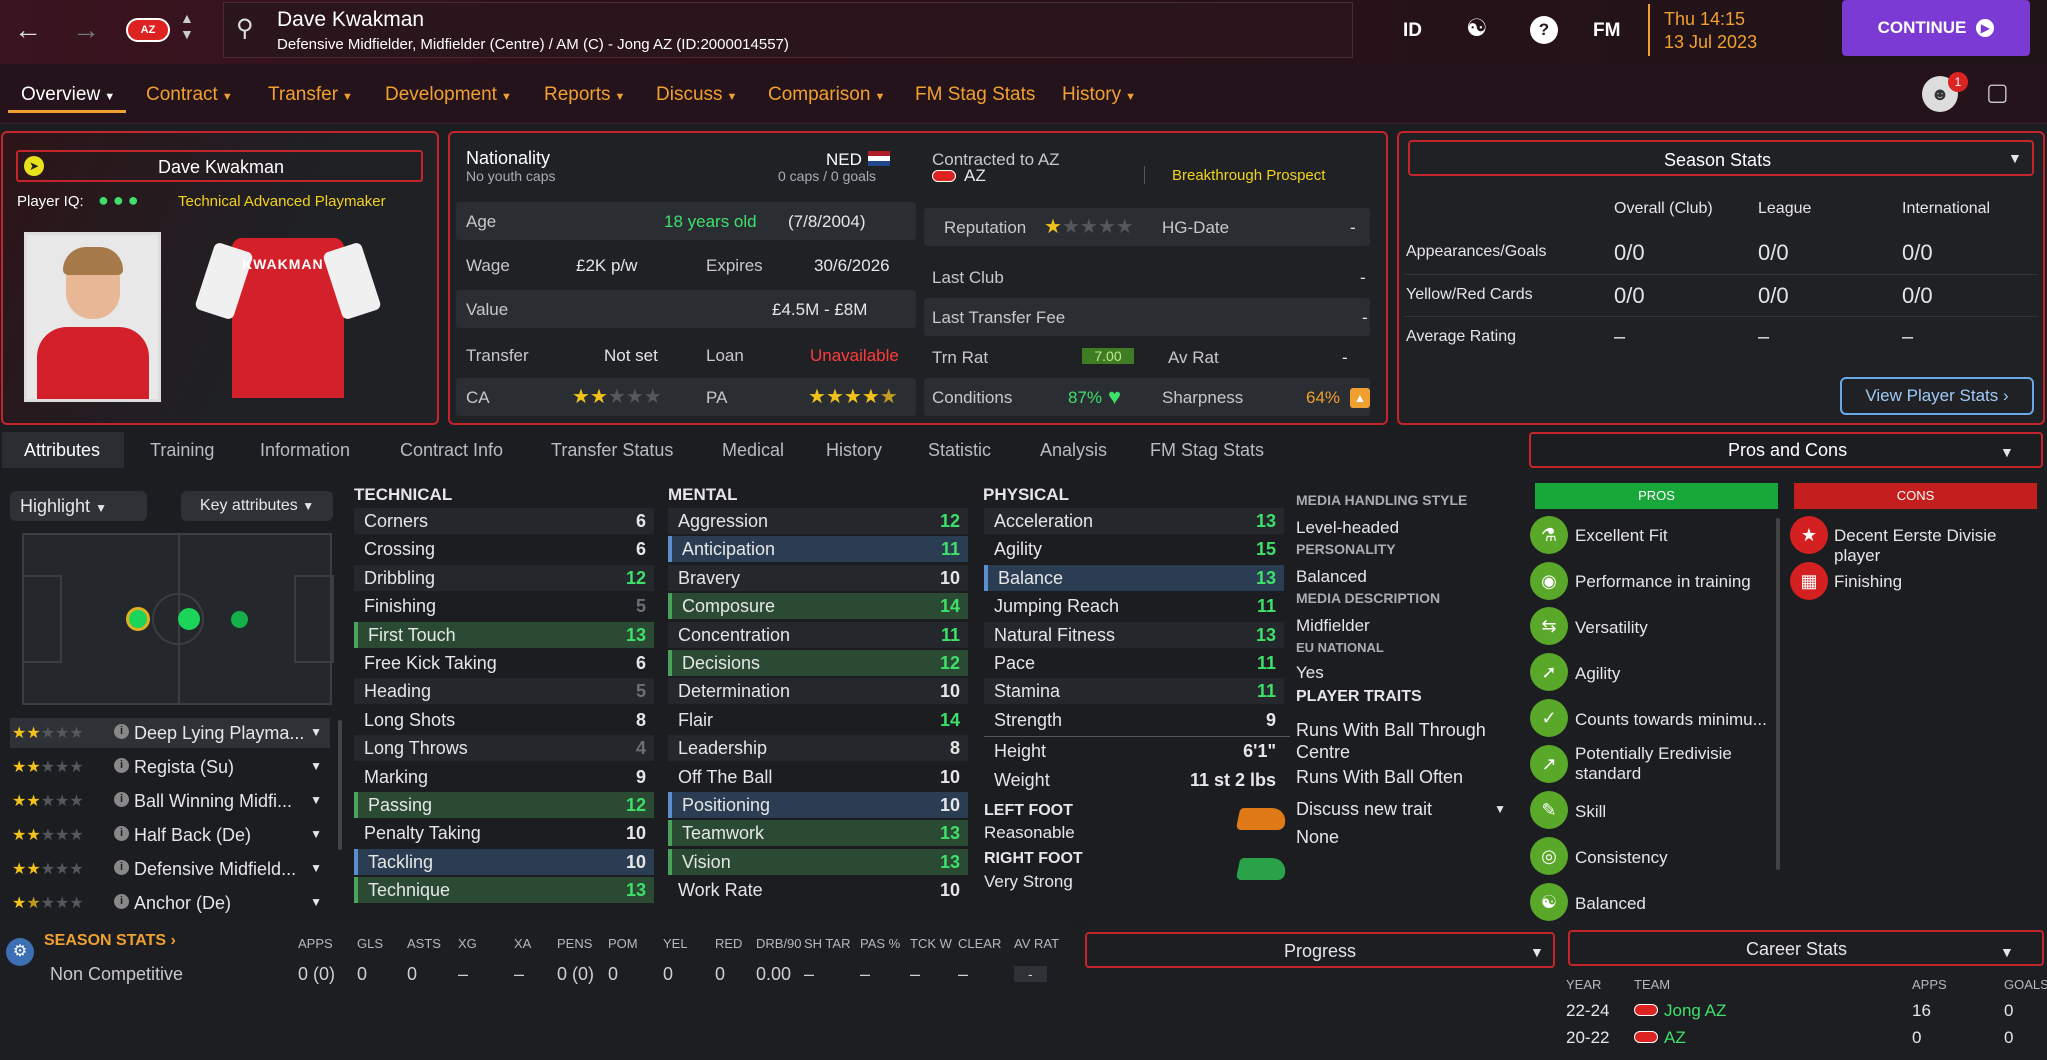 Image resolution: width=2047 pixels, height=1060 pixels. I want to click on attribute-row: Strength 9, so click(1134, 720).